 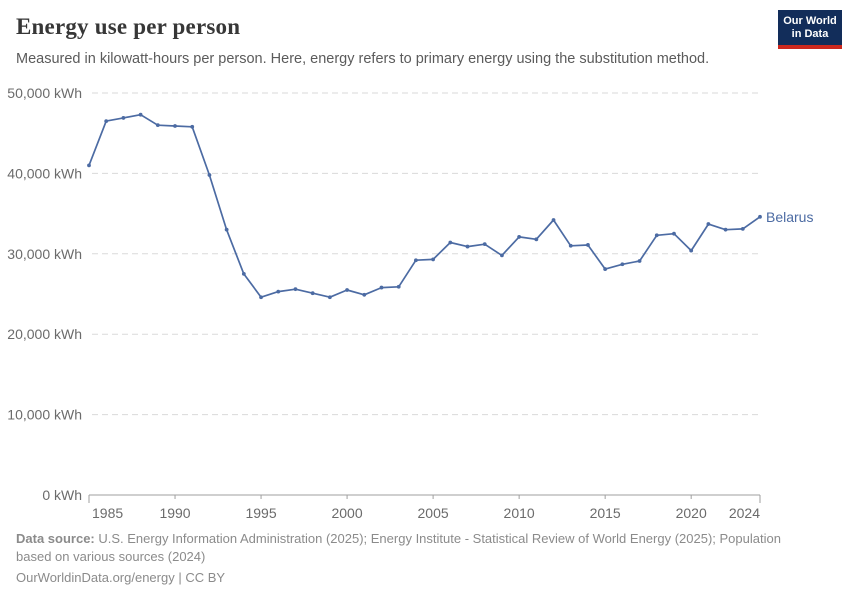 I want to click on x-axis-label: 2020, so click(x=691, y=513).